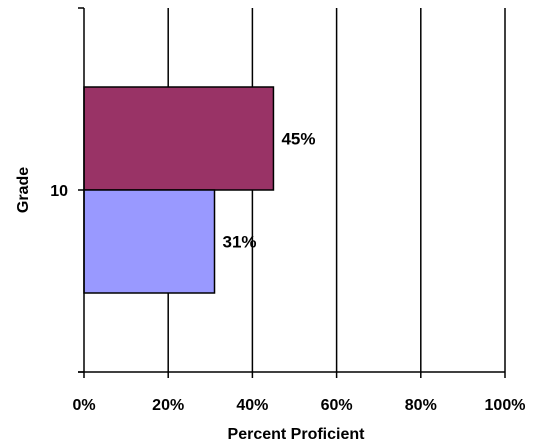 This screenshot has width=539, height=445. I want to click on x-tick-label-40: 40%, so click(252, 405).